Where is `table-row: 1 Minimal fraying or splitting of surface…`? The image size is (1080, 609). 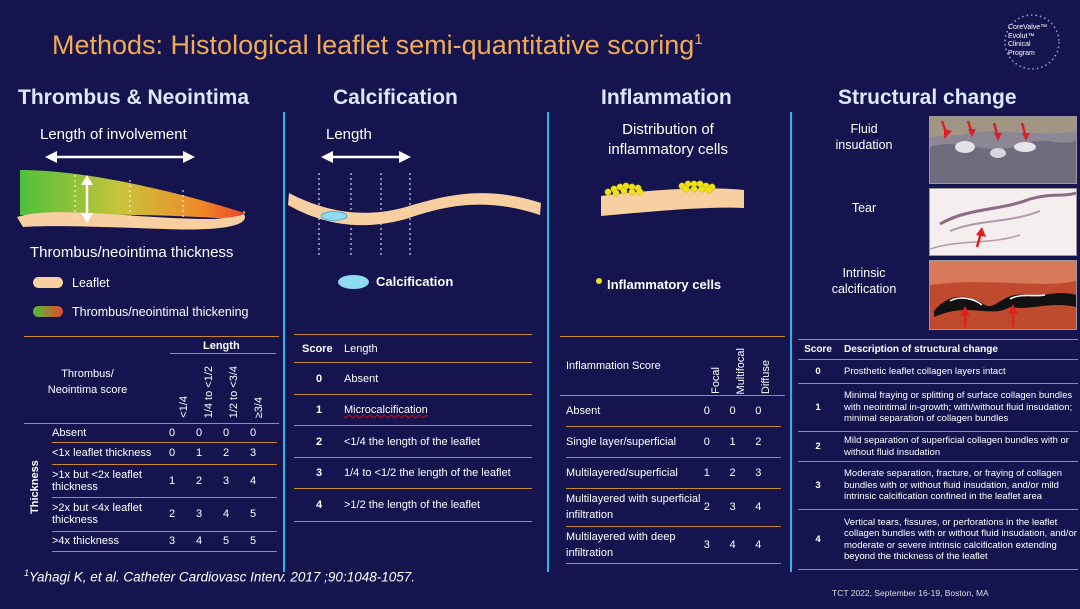 table-row: 1 Minimal fraying or splitting of surface… is located at coordinates (938, 408).